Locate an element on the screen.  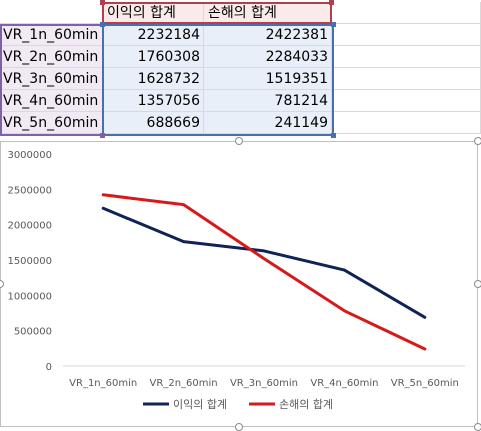
y-tick-label: 0 is located at coordinates (49, 367).